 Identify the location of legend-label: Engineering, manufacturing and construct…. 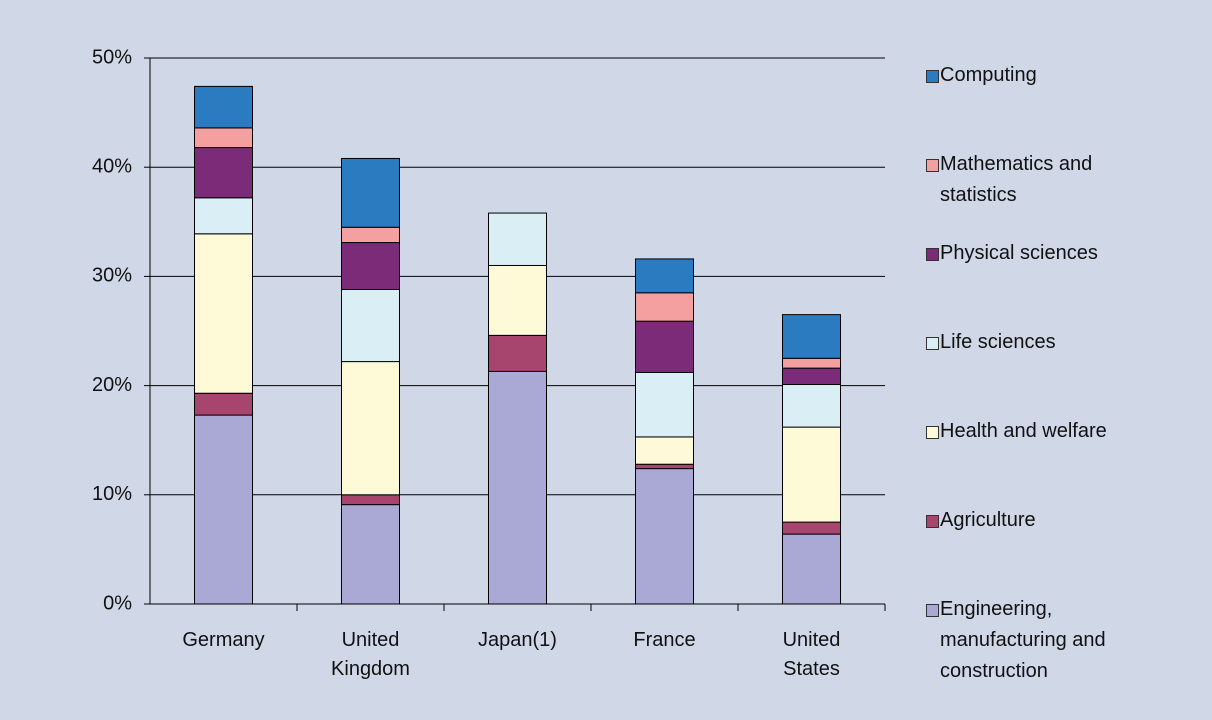
(1023, 640).